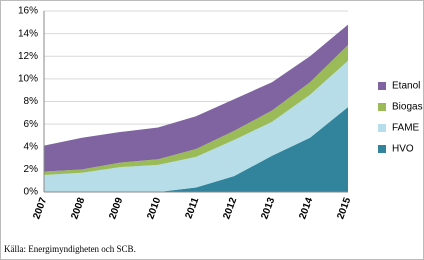 Image resolution: width=424 pixels, height=260 pixels. Describe the element at coordinates (70, 249) in the screenshot. I see `source-note: Källa: Energimyndigheten och SCB.` at that location.